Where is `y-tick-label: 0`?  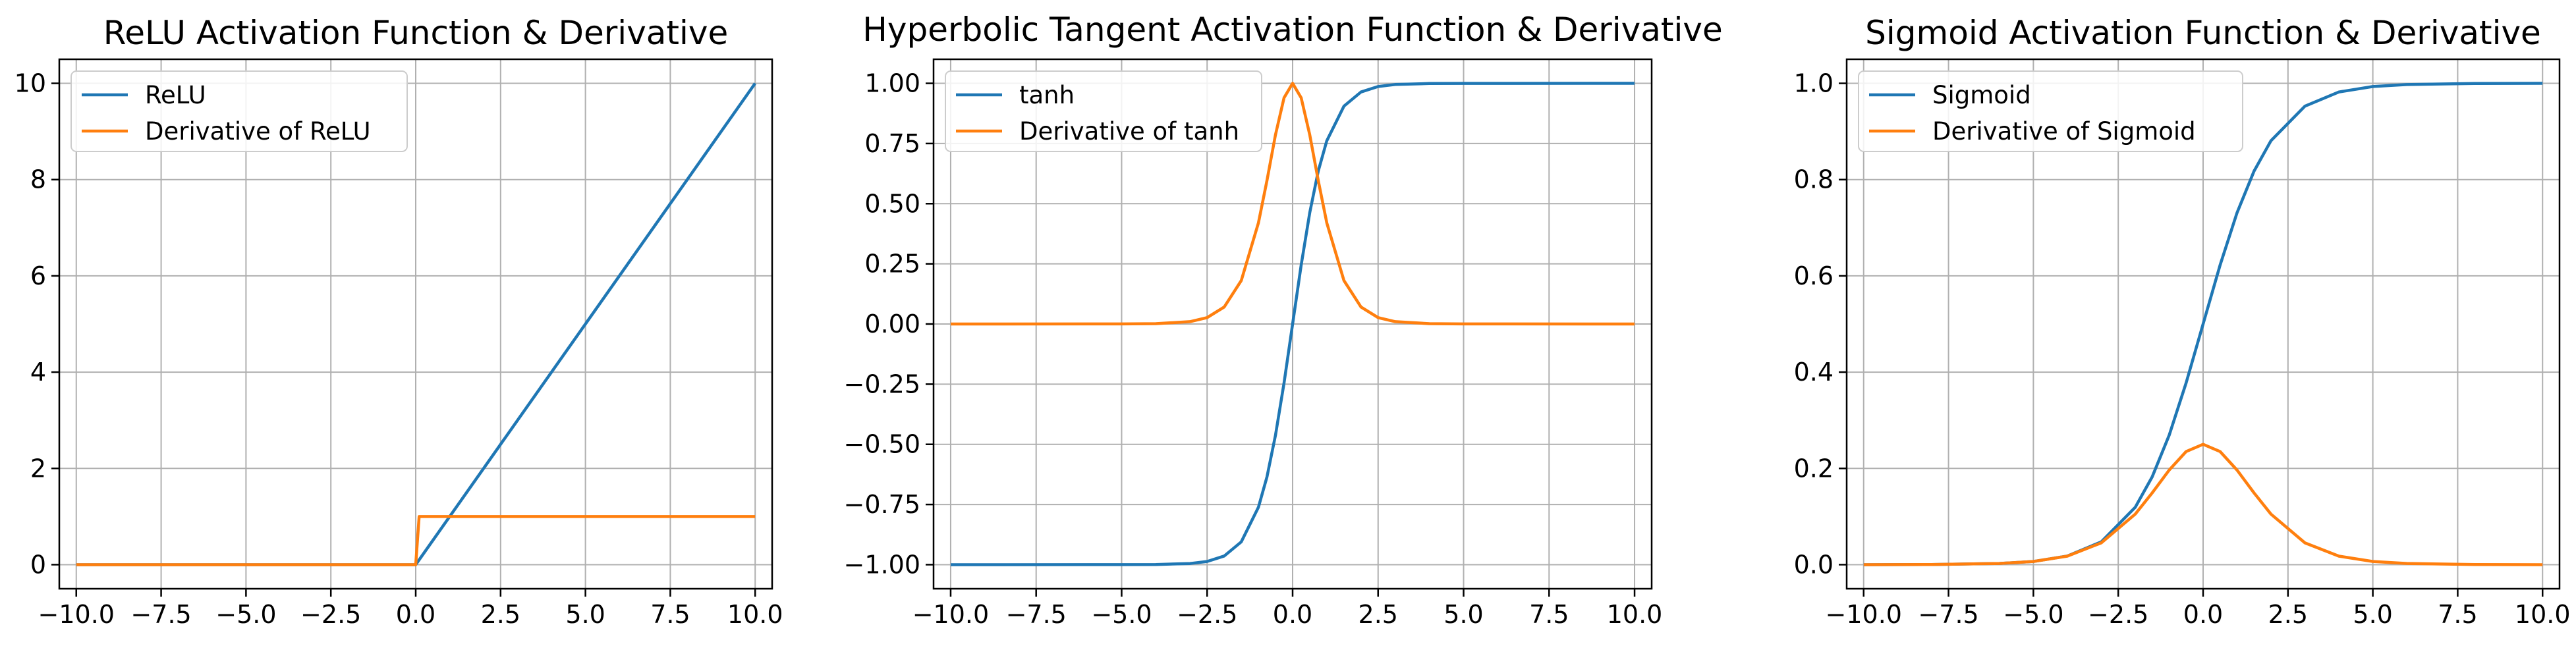
y-tick-label: 0 is located at coordinates (38, 564).